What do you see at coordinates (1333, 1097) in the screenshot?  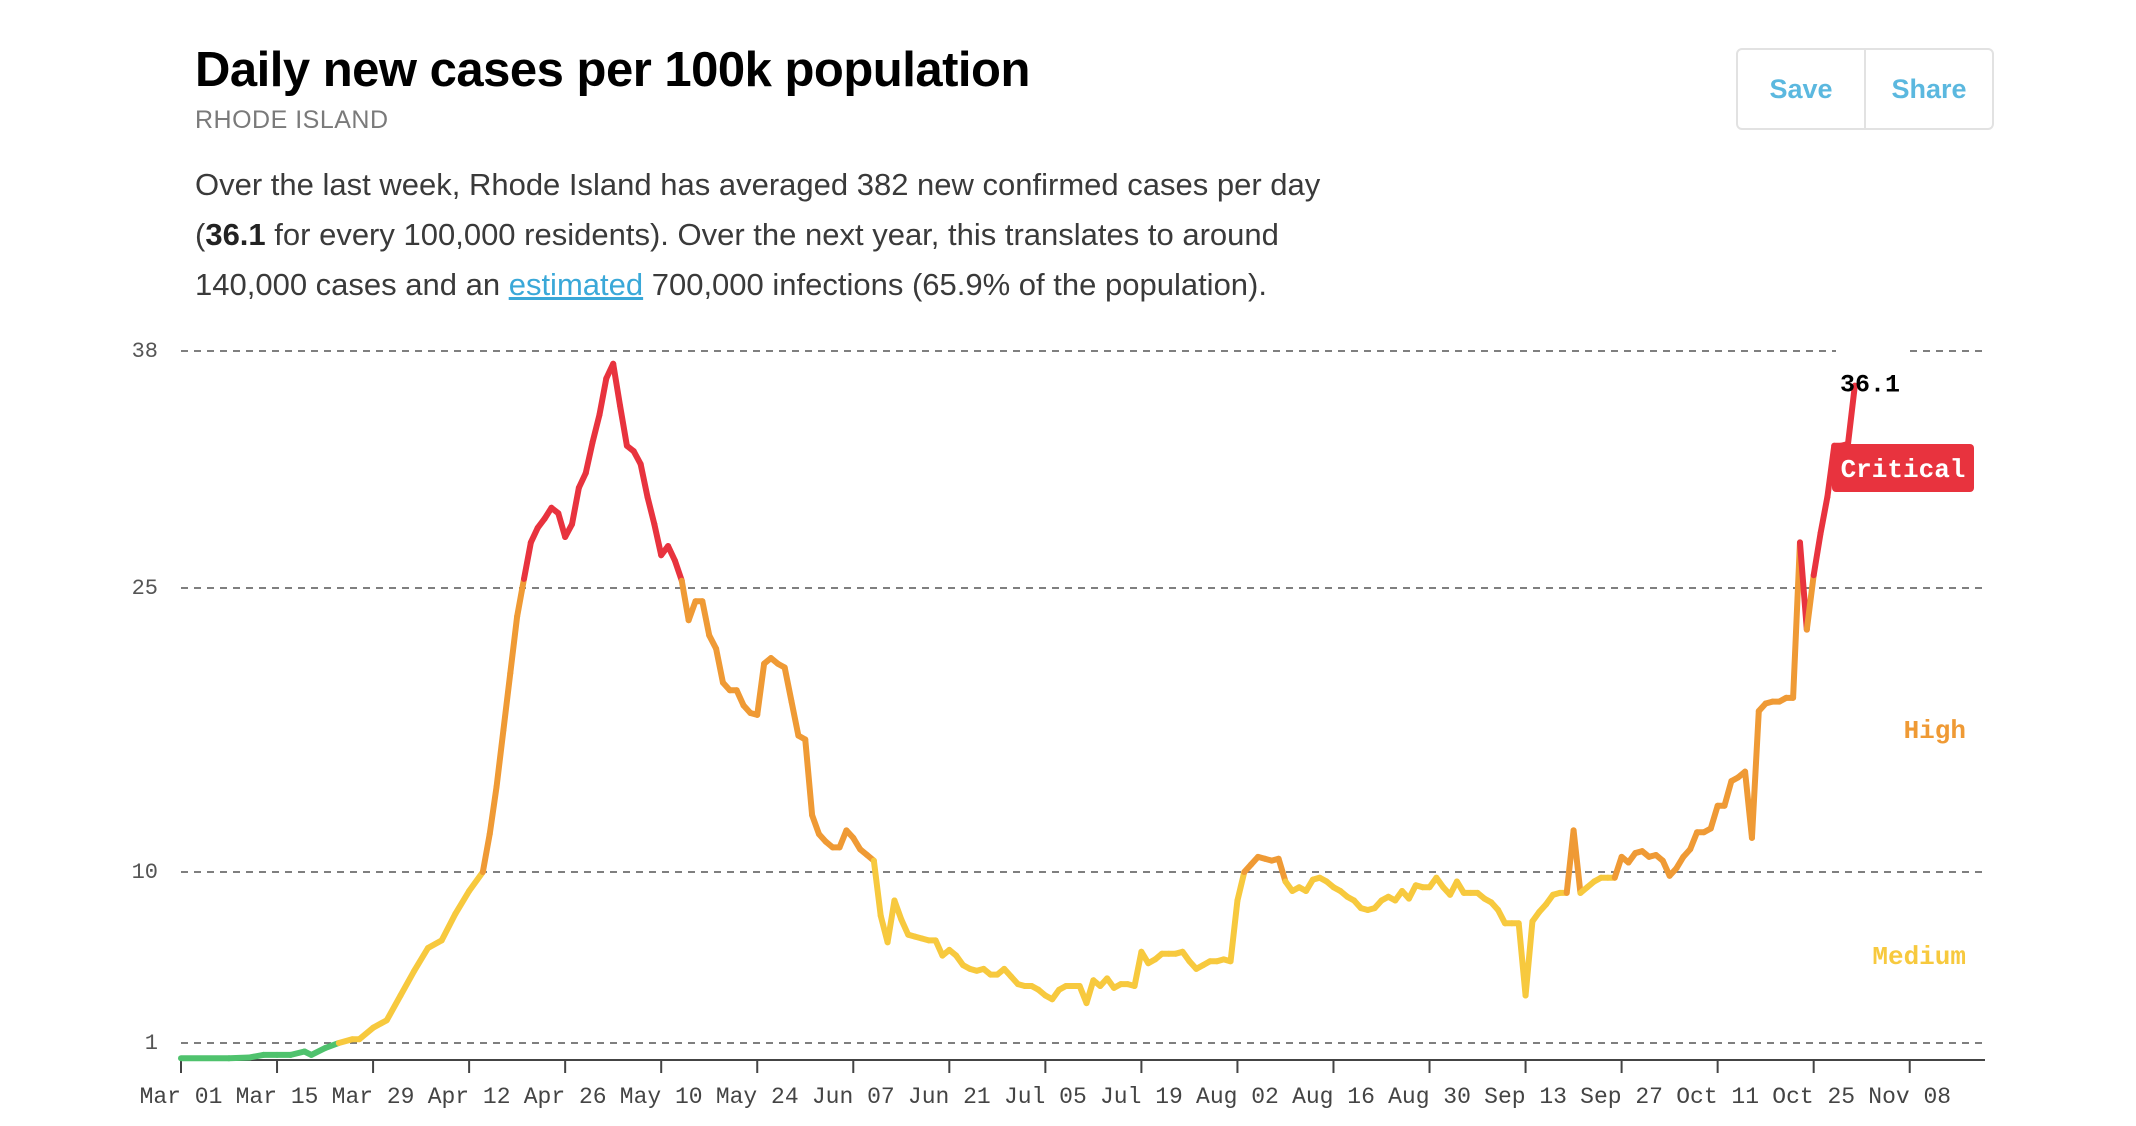 I see `x-tick-label: Aug 16` at bounding box center [1333, 1097].